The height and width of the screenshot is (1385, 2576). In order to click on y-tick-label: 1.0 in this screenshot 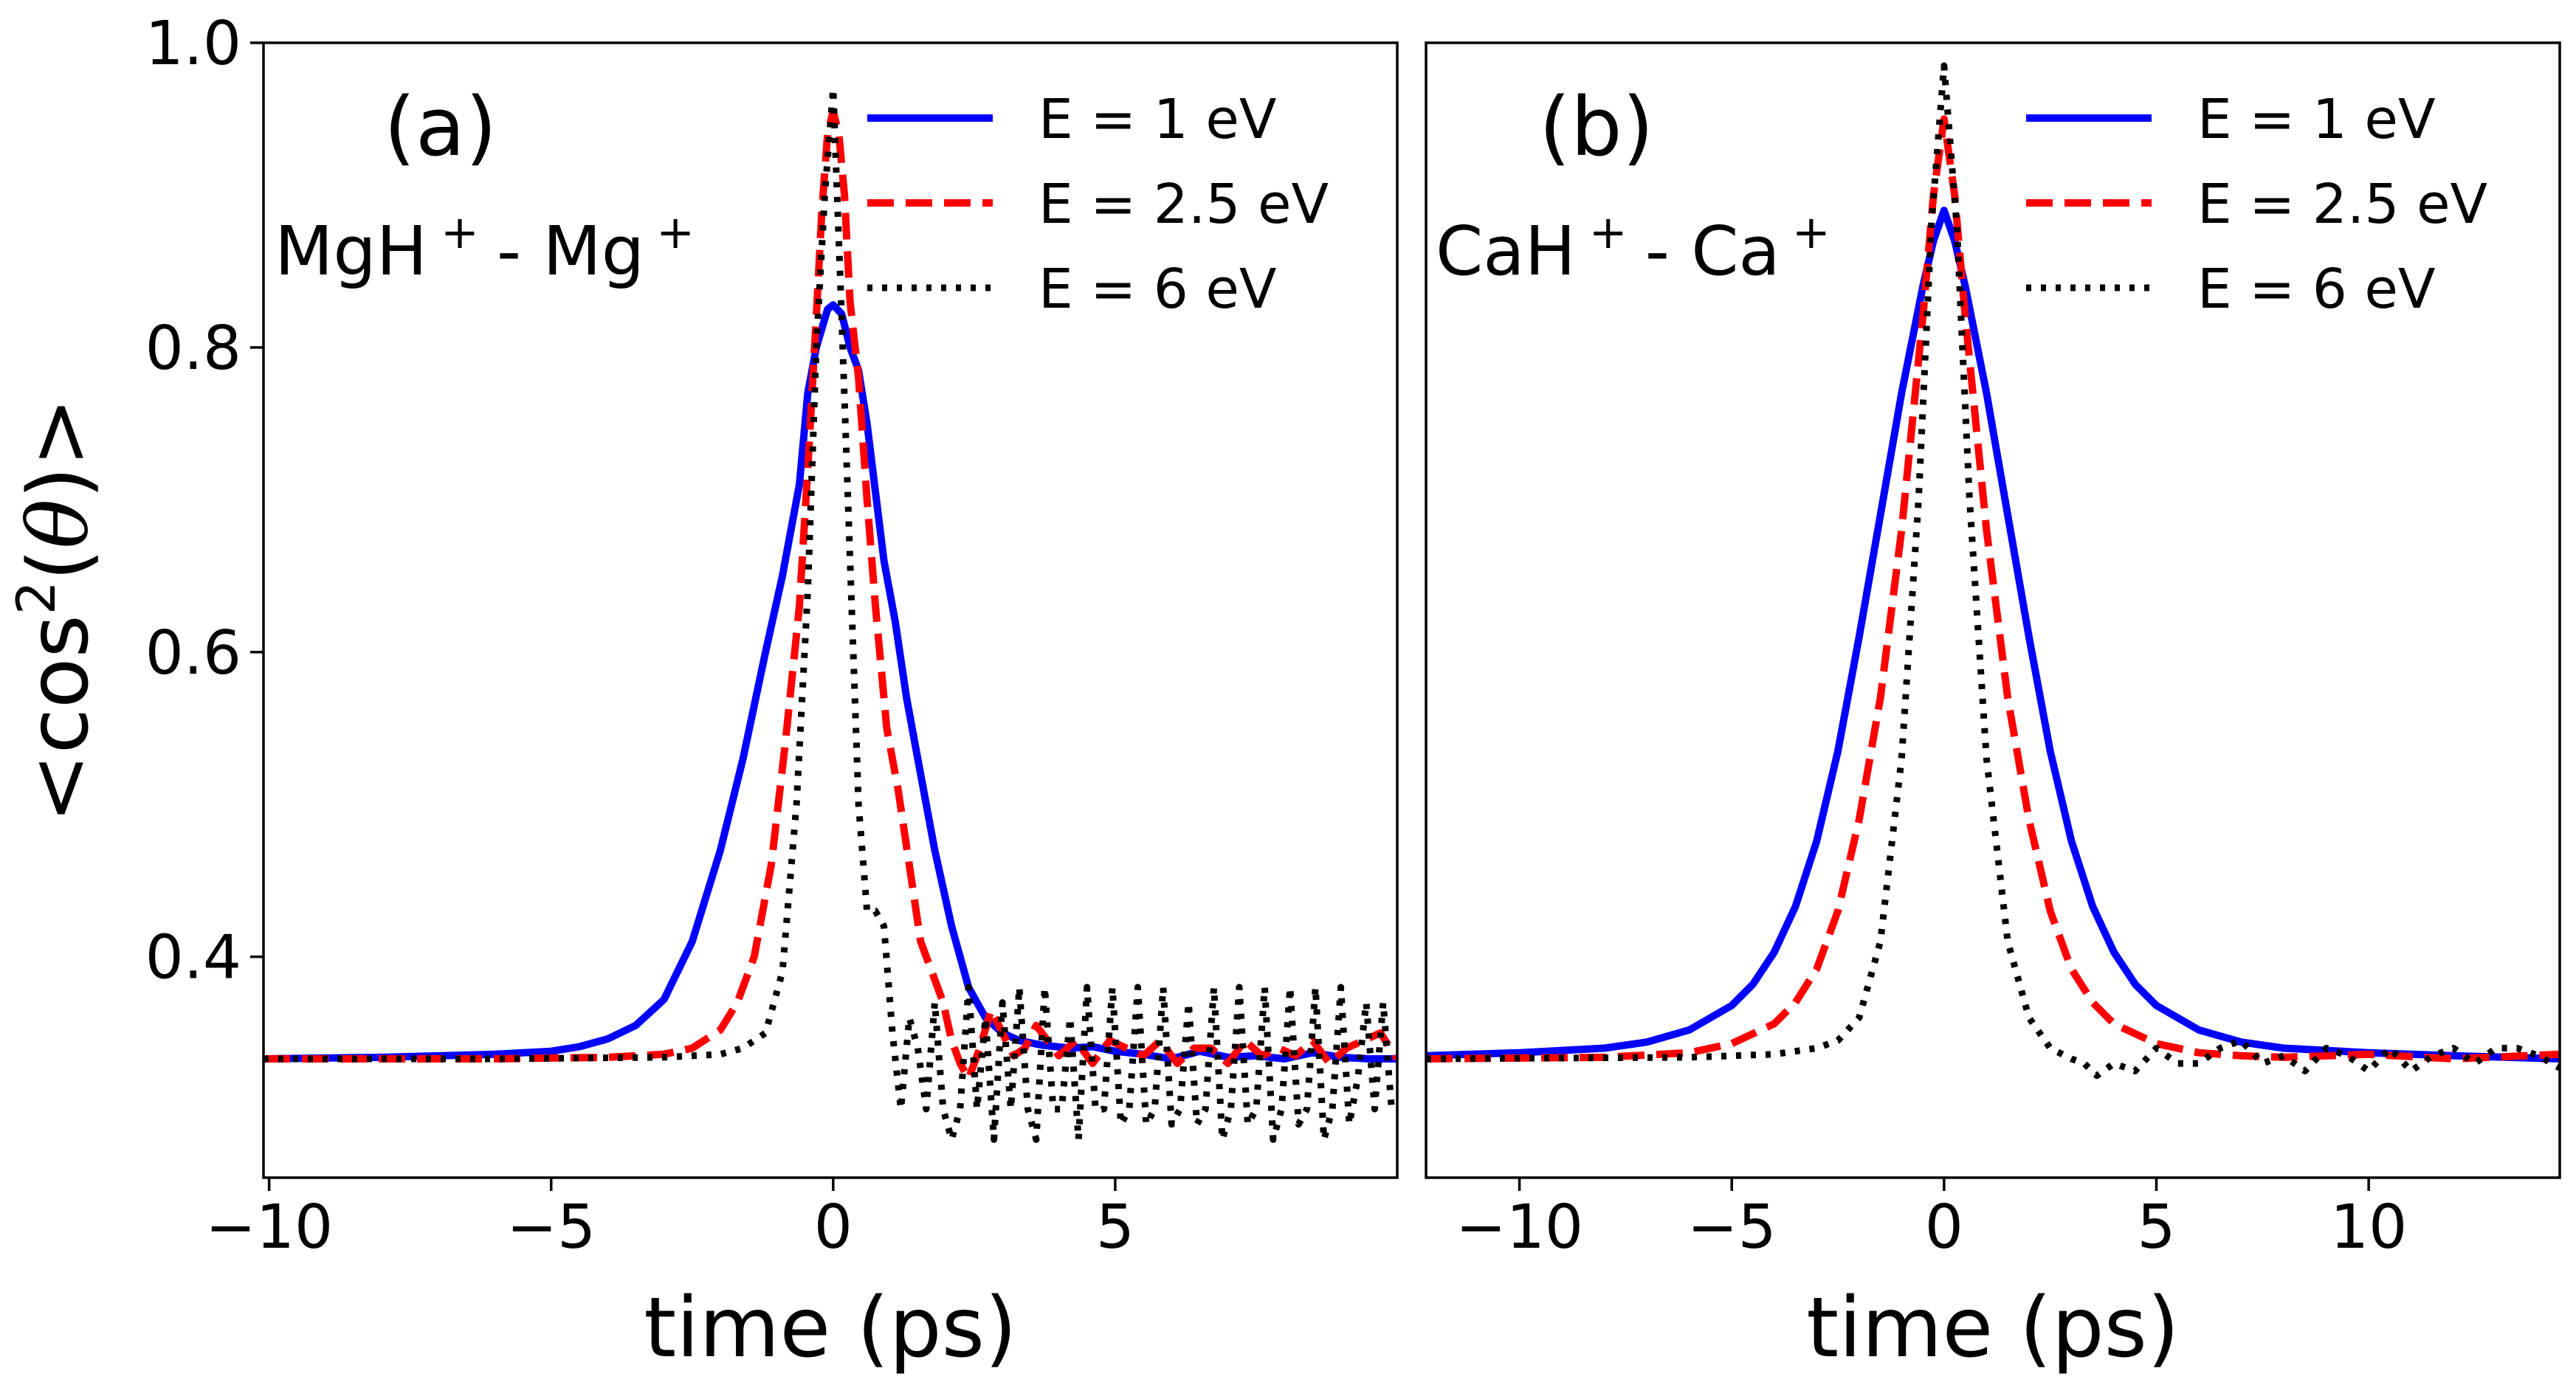, I will do `click(193, 44)`.